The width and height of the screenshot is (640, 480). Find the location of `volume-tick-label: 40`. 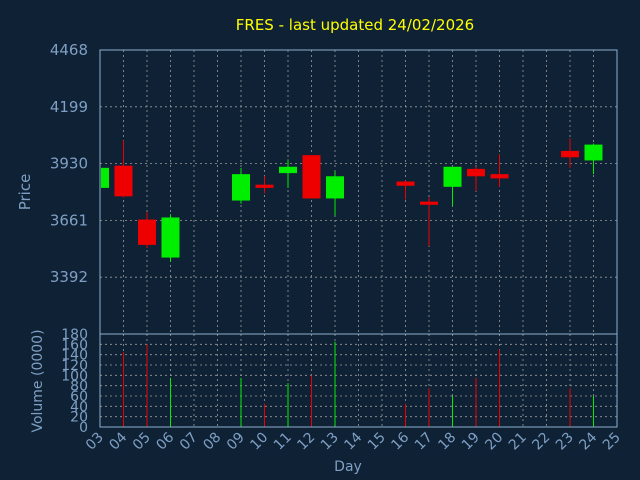

volume-tick-label: 40 is located at coordinates (79, 407).